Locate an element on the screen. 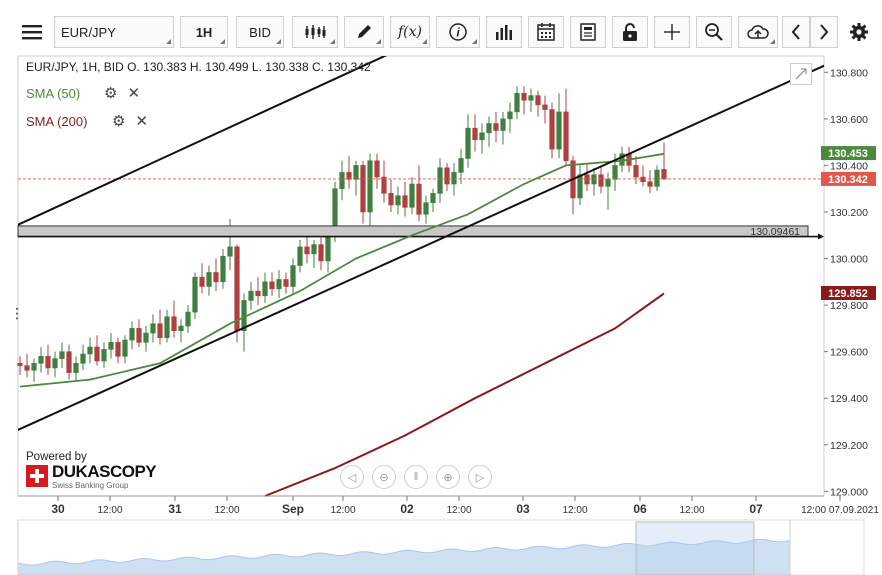 Image resolution: width=882 pixels, height=575 pixels. scroll-right-button is located at coordinates (824, 32).